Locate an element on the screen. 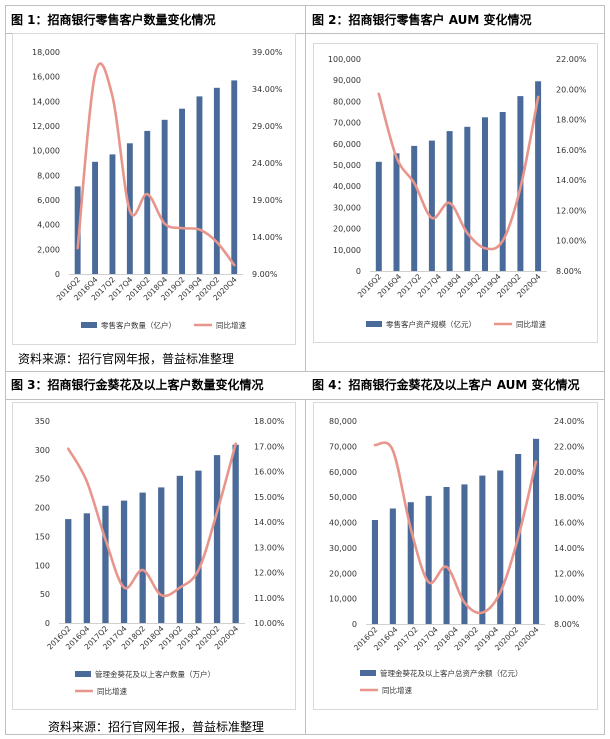 The width and height of the screenshot is (610, 739). right-axis-tick-label: 39.00% is located at coordinates (267, 52).